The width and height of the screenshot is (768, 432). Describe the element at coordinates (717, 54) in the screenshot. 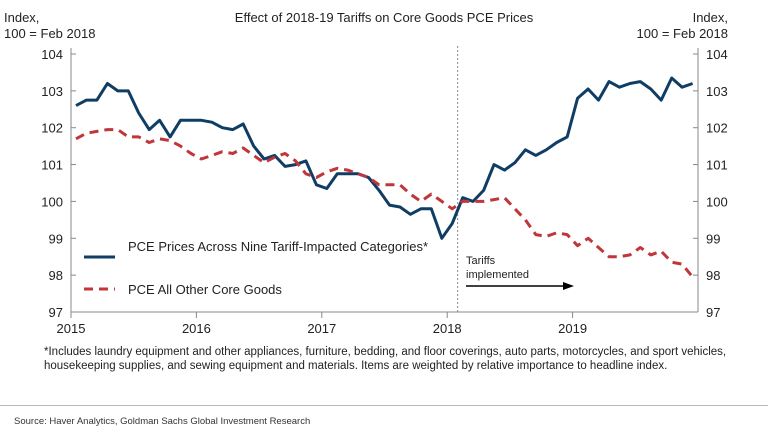

I see `y-tick-label-right: 104` at that location.